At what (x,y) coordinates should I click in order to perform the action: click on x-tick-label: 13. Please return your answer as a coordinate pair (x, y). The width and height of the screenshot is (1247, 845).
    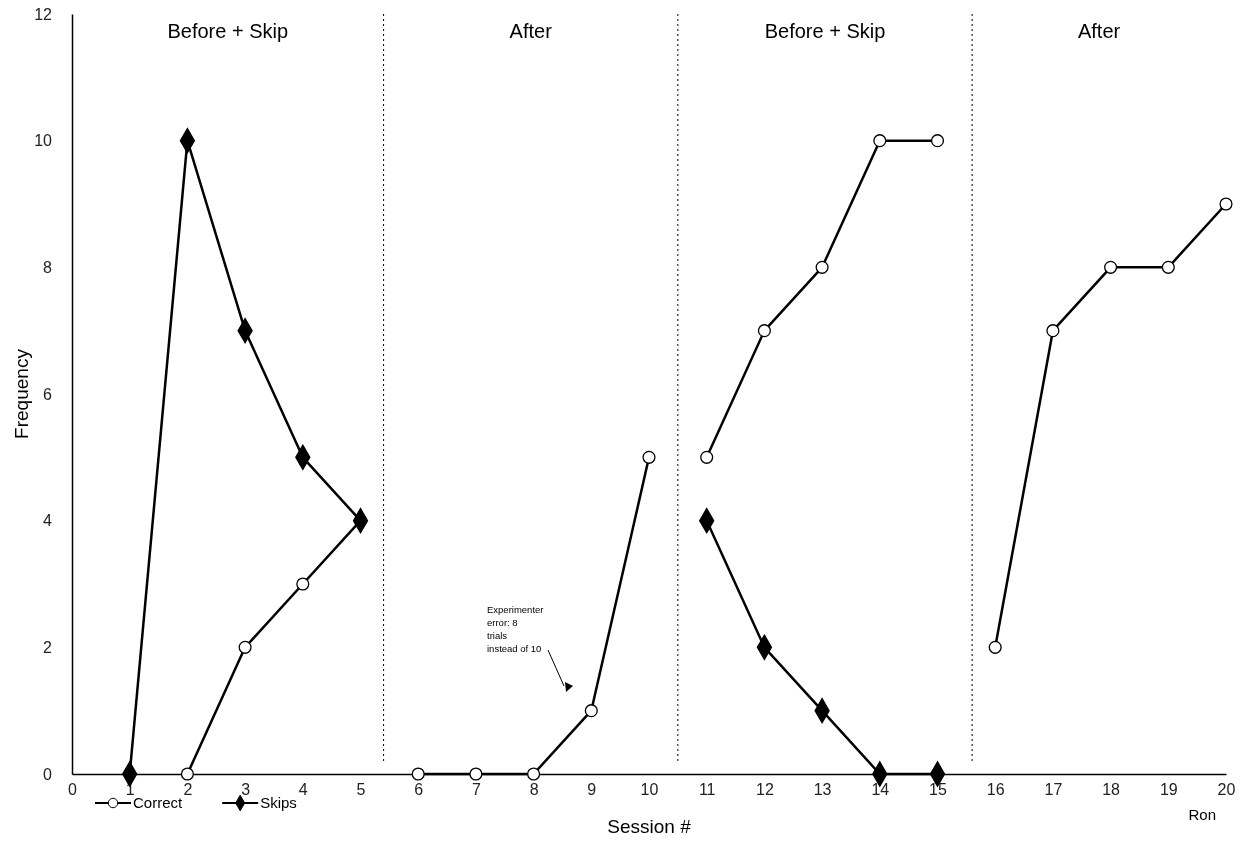
    Looking at the image, I should click on (822, 790).